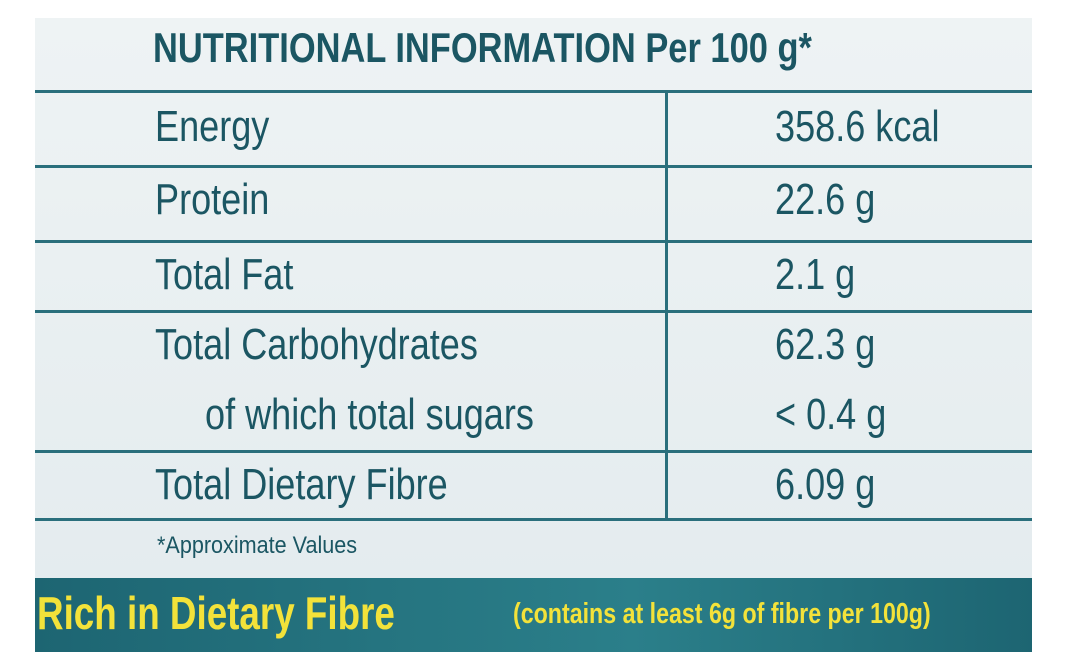  Describe the element at coordinates (482, 47) in the screenshot. I see `title: NUTRITIONAL INFORMATION Per 100 g*` at that location.